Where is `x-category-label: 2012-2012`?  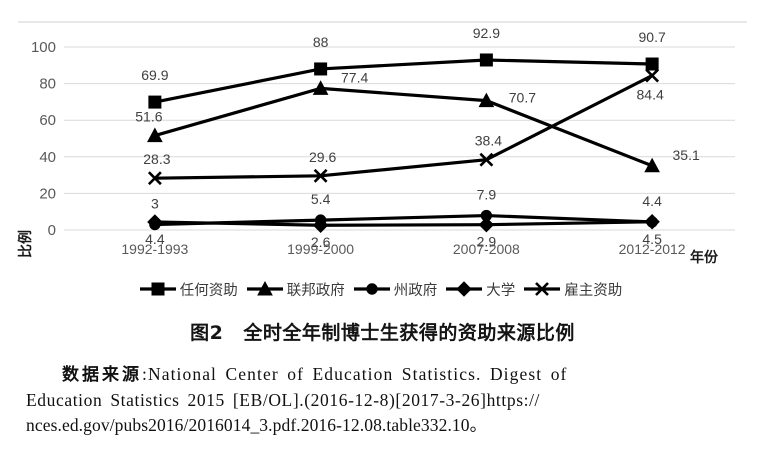
x-category-label: 2012-2012 is located at coordinates (652, 249).